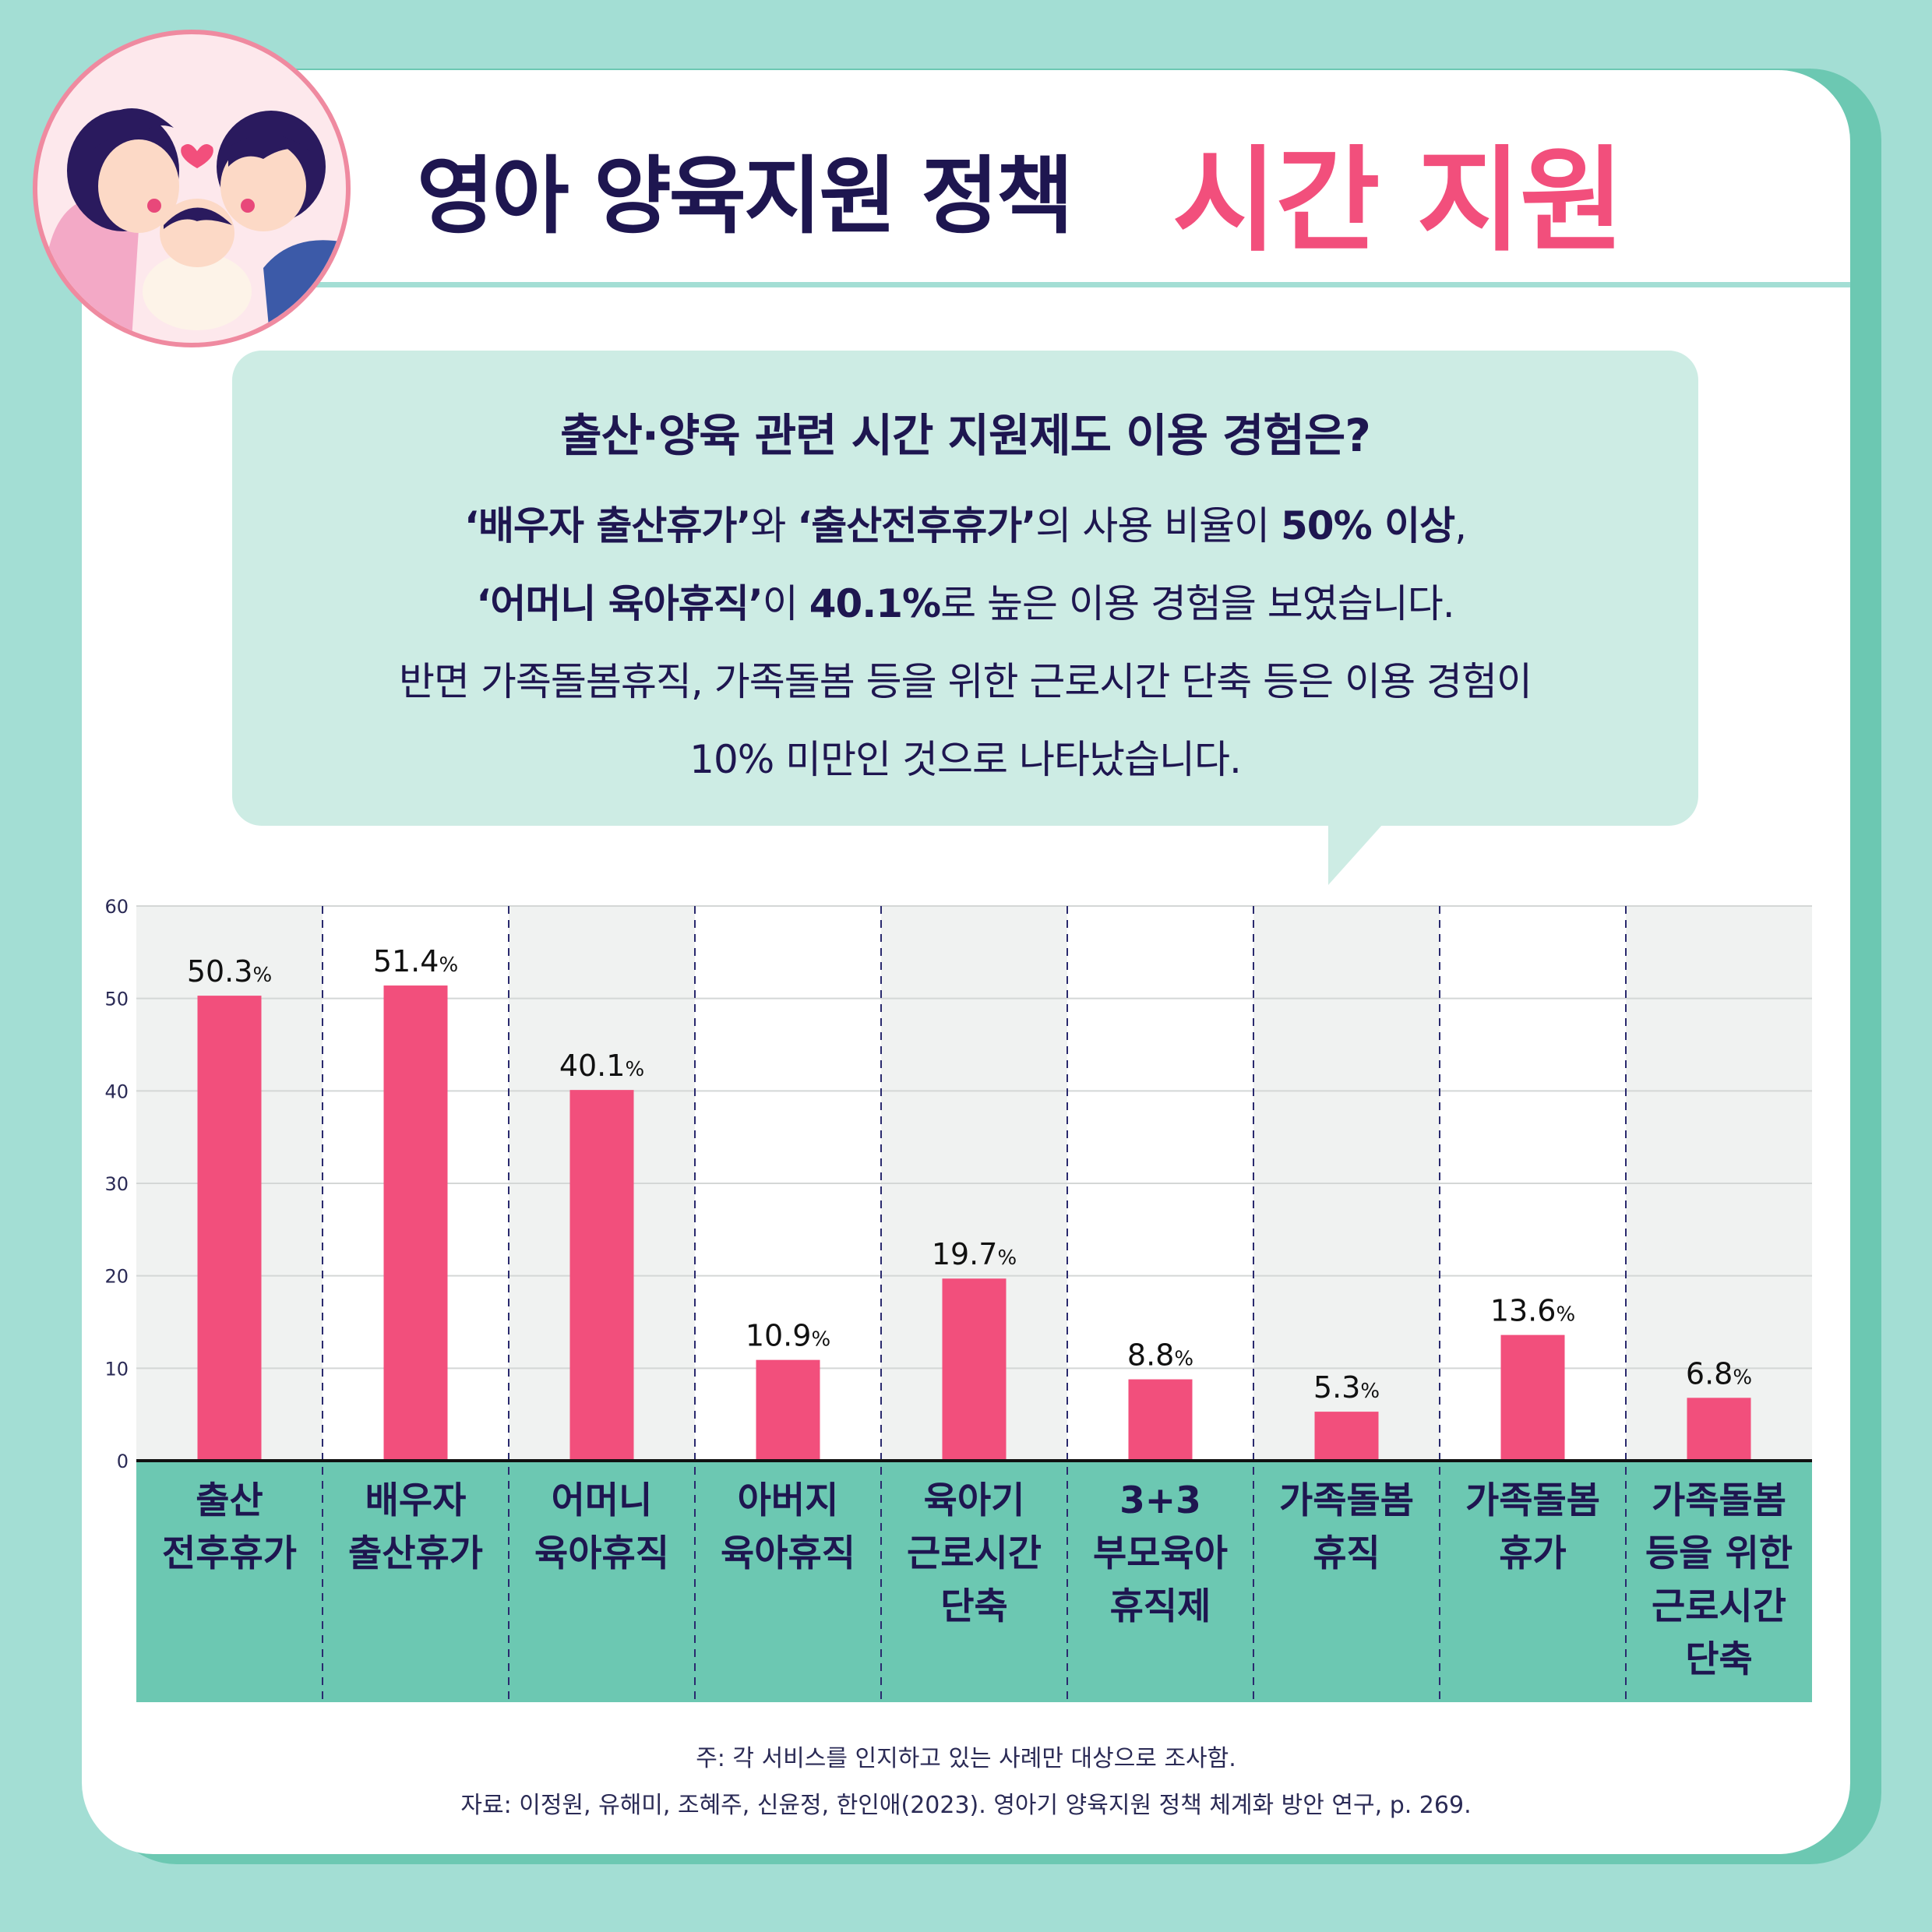 The height and width of the screenshot is (1932, 1932). What do you see at coordinates (788, 1527) in the screenshot?
I see `x-tick-label: 아버지 육아휴직` at bounding box center [788, 1527].